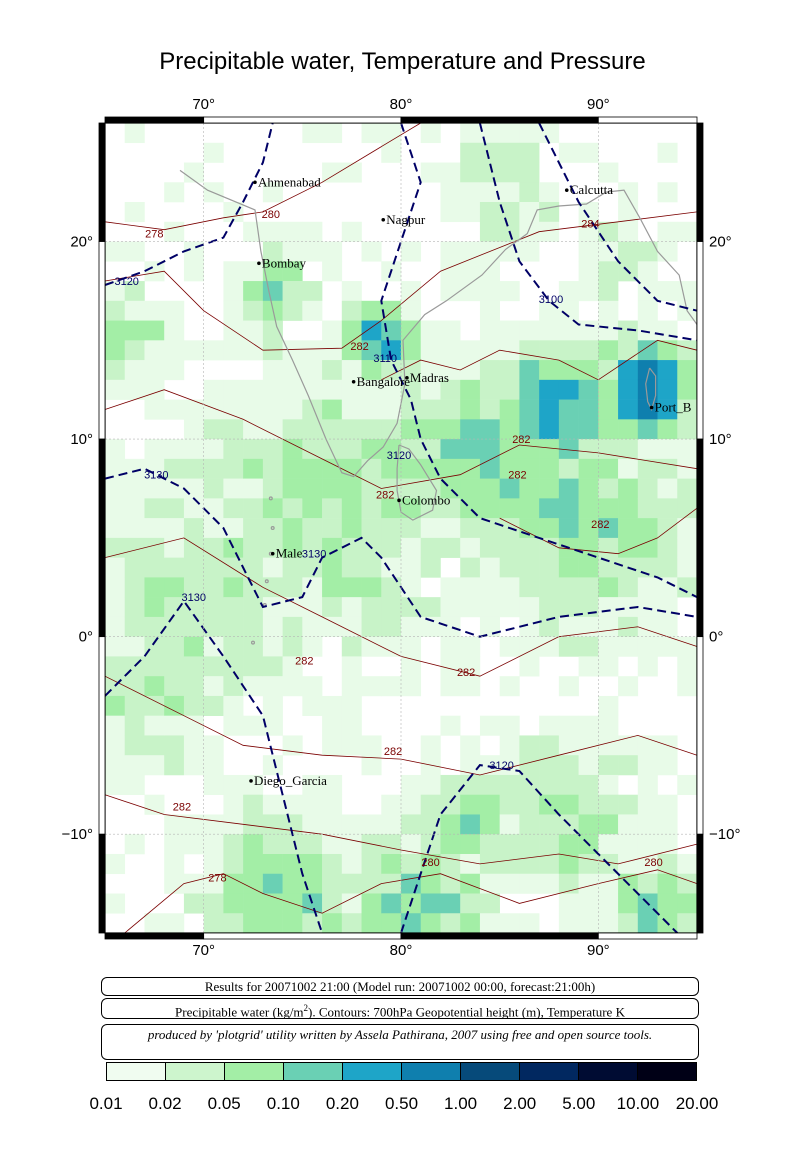 The image size is (805, 1164). What do you see at coordinates (724, 834) in the screenshot?
I see `lat-tick-right: −10°` at bounding box center [724, 834].